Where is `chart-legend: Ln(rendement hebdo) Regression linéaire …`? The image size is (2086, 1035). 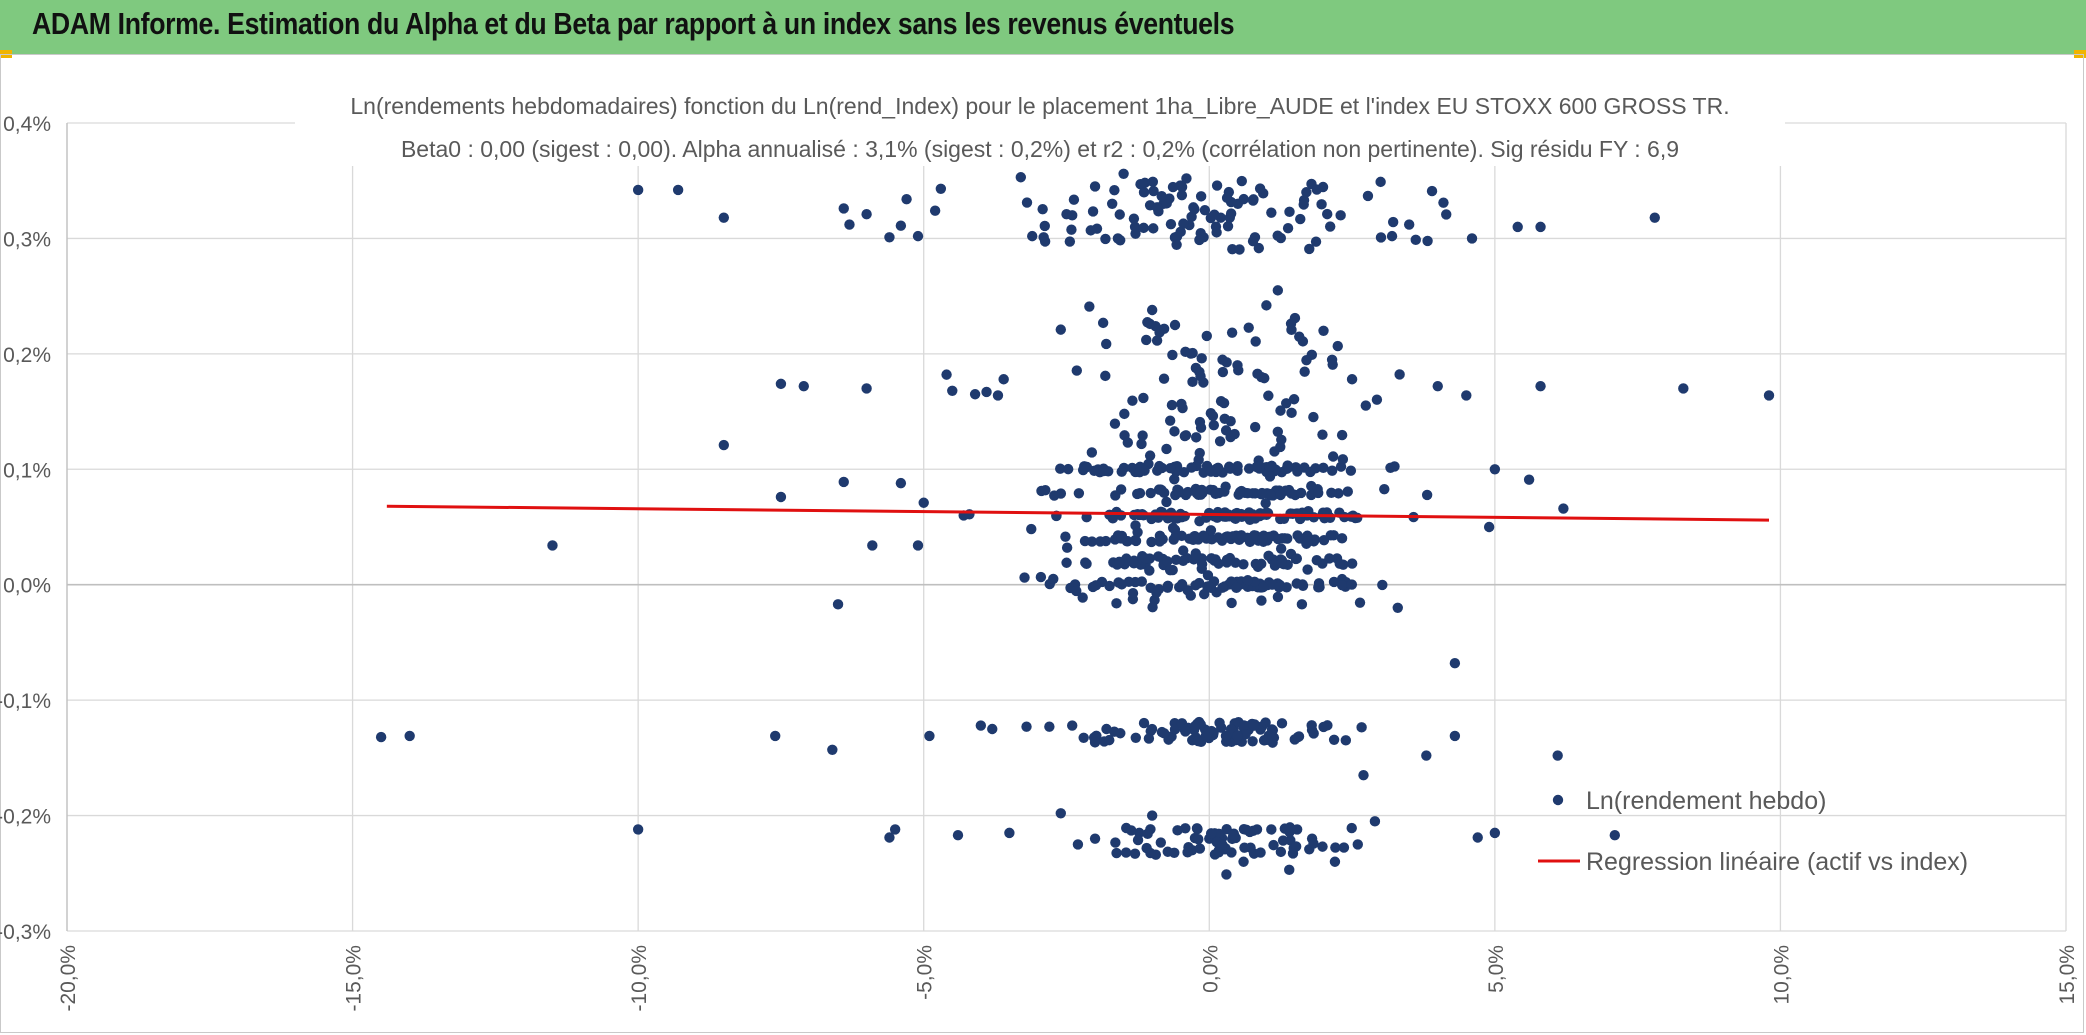
chart-legend: Ln(rendement hebdo) Regression linéaire … is located at coordinates (1753, 831).